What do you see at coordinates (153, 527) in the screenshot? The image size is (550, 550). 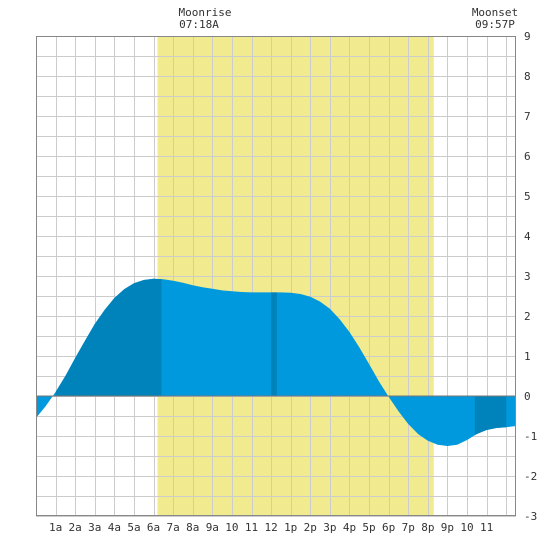 I see `x-tick-label: 6a` at bounding box center [153, 527].